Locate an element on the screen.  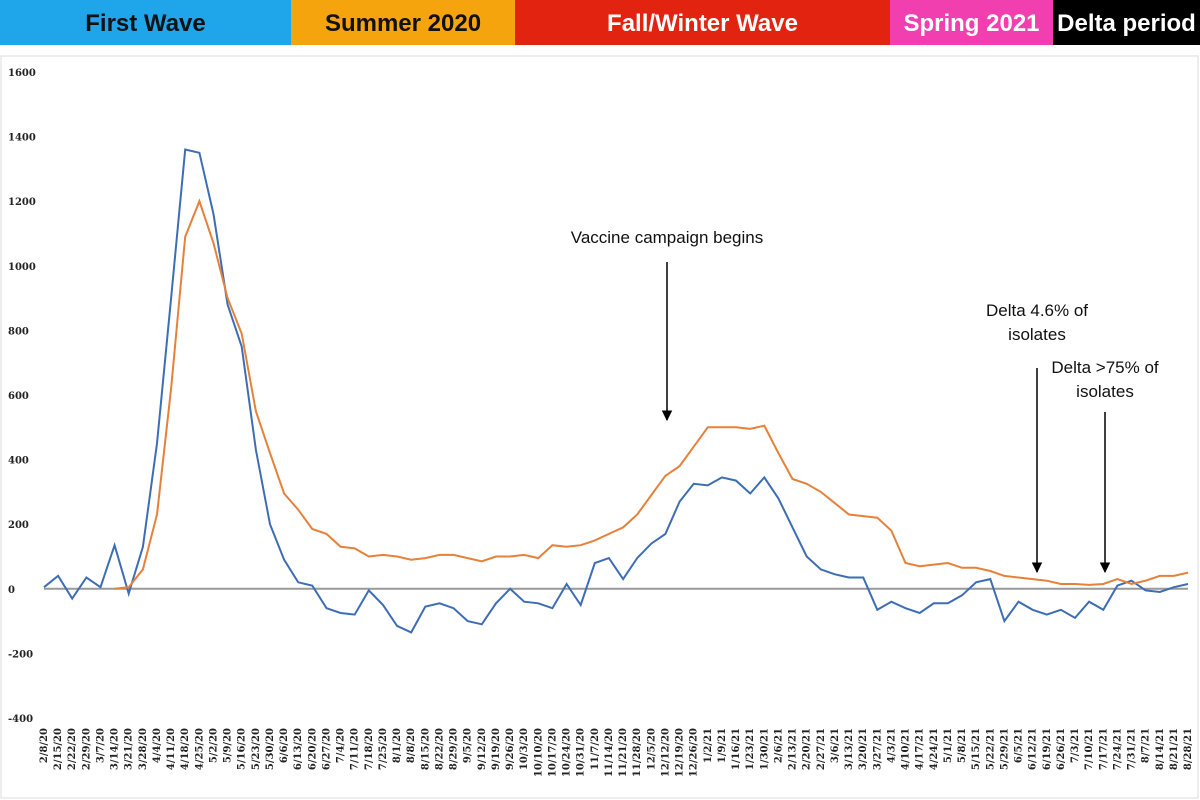
x-tick-label: 6/26/21 is located at coordinates (1061, 749).